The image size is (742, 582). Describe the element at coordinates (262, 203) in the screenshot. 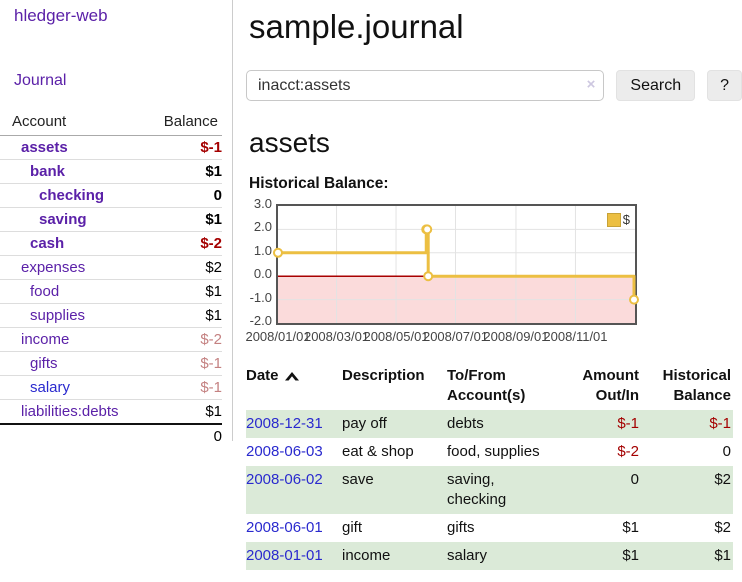

I see `y-axis-tick-label: 3.0` at that location.